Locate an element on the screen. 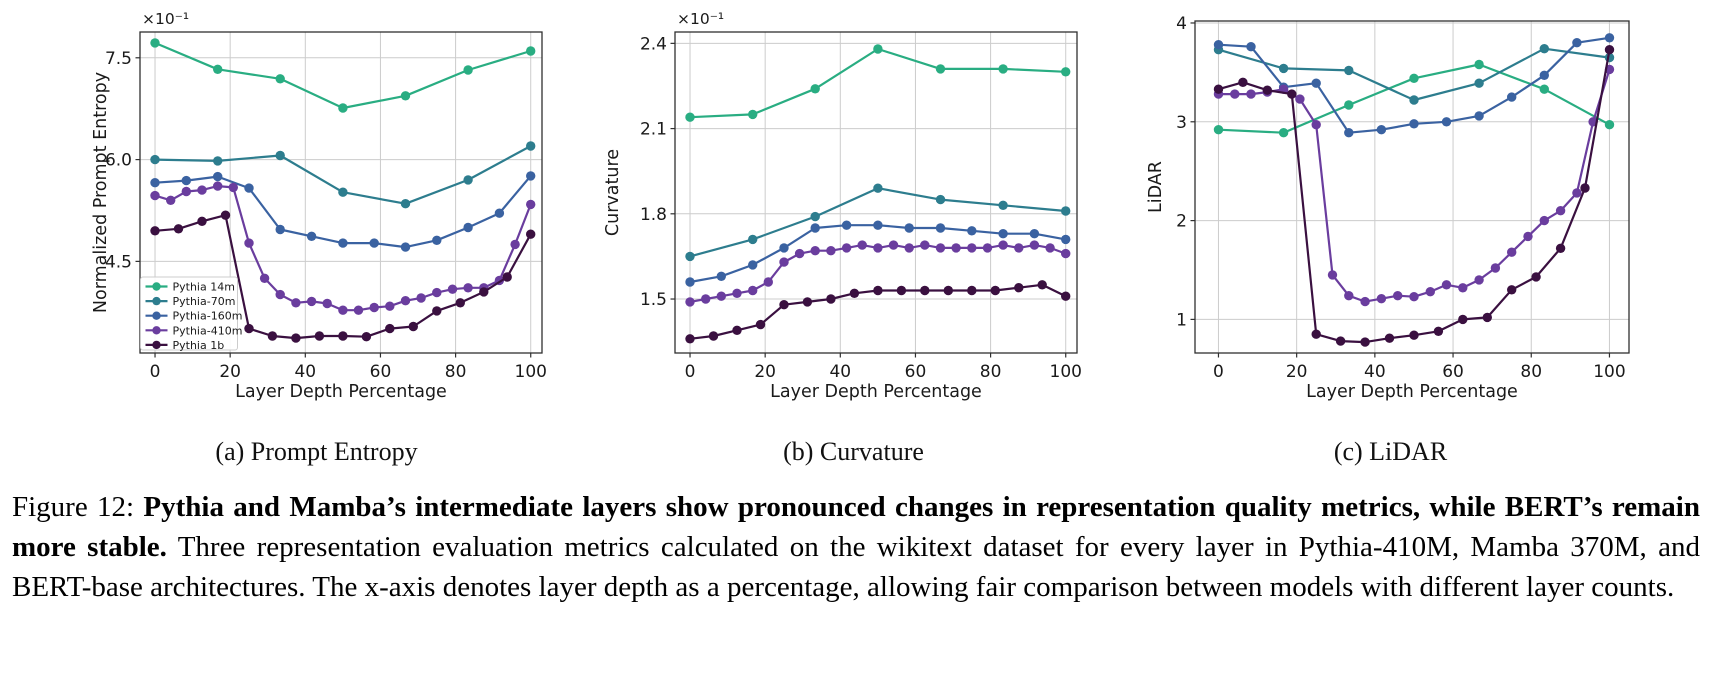 The image size is (1712, 679). y-tick-label: 7.5 is located at coordinates (118, 59).